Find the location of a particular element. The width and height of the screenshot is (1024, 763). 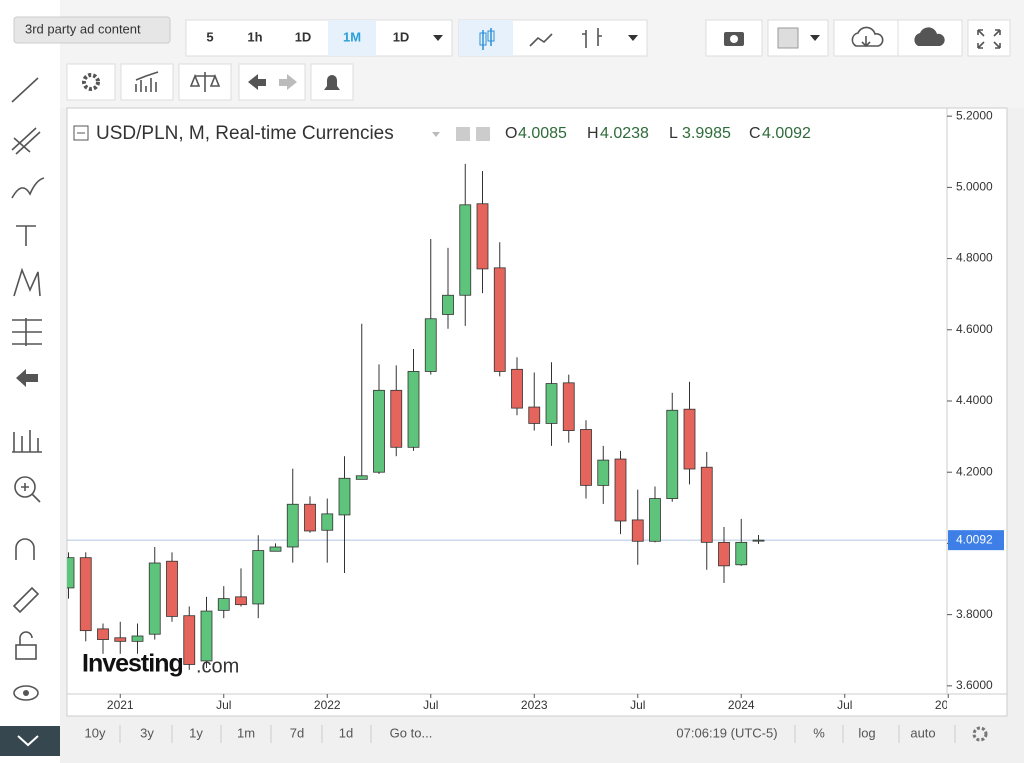

range-button: 7d is located at coordinates (297, 732).